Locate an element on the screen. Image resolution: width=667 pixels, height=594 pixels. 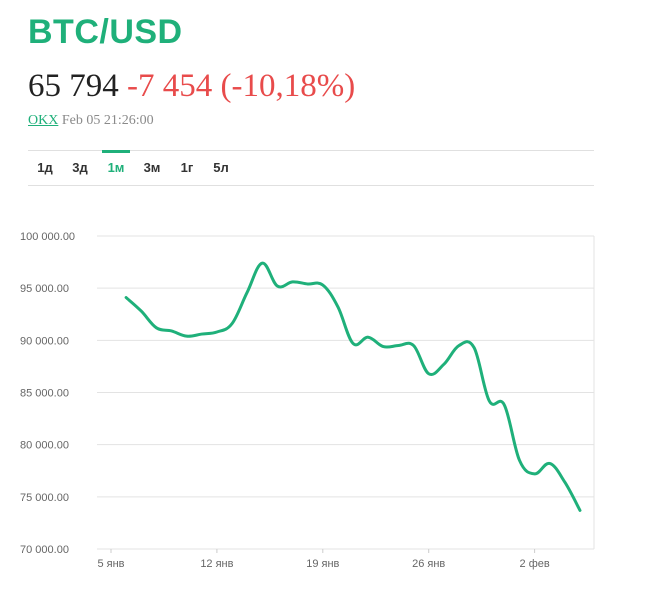
y-tick-label: 70 000.00 is located at coordinates (44, 550).